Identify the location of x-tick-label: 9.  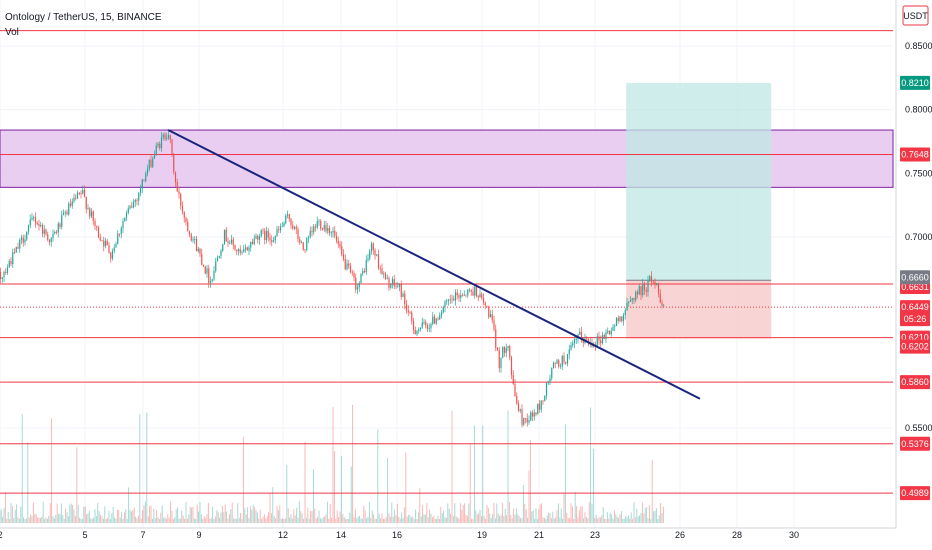
(198, 535).